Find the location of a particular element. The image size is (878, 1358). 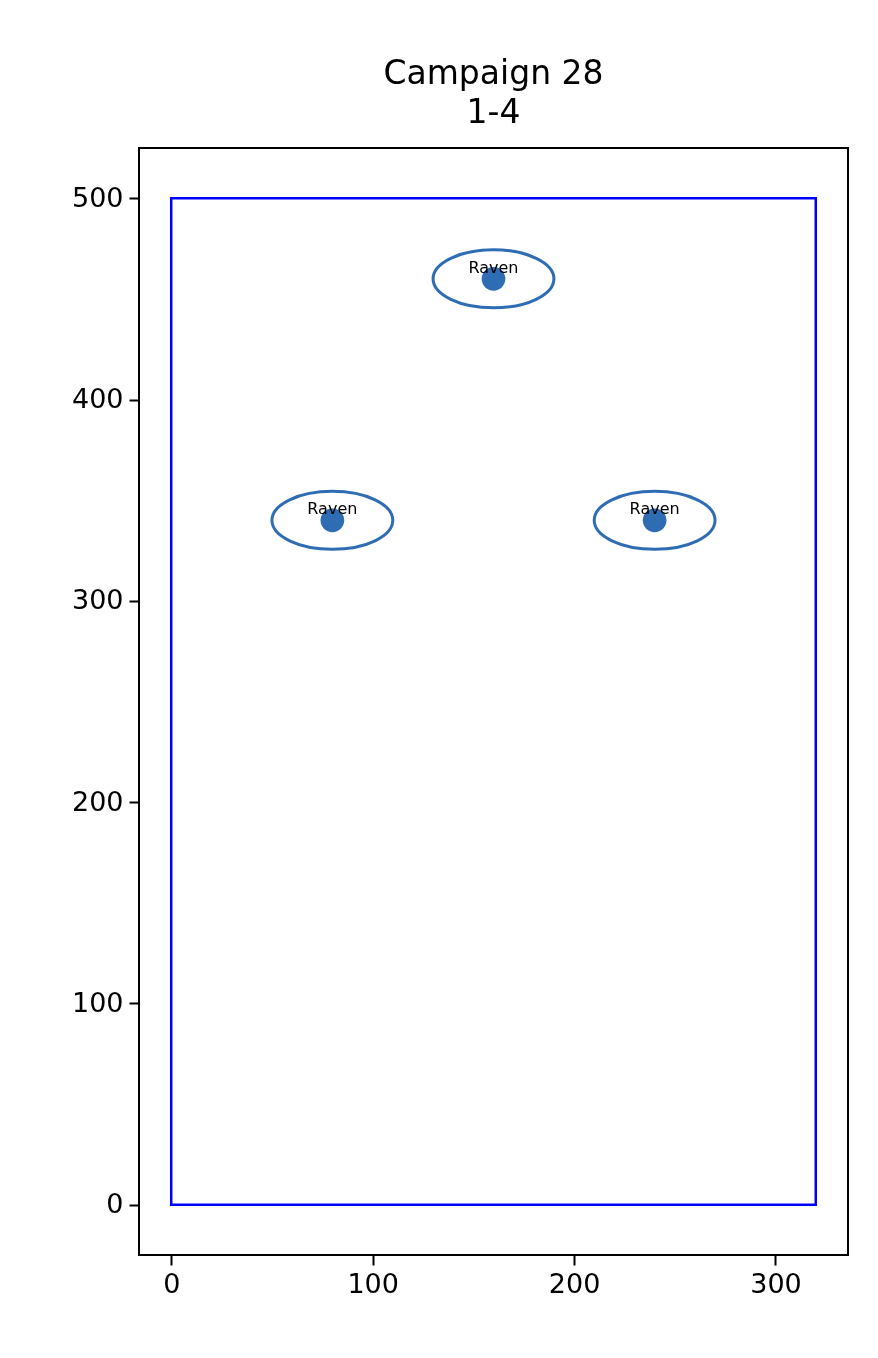

x-tick-label: 200 is located at coordinates (574, 1283).